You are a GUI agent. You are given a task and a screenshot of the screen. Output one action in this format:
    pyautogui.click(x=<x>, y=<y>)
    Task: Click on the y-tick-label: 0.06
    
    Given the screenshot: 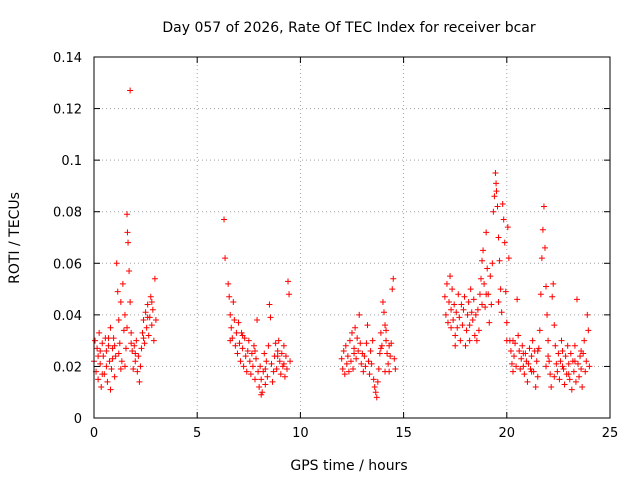 What is the action you would take?
    pyautogui.click(x=67, y=264)
    